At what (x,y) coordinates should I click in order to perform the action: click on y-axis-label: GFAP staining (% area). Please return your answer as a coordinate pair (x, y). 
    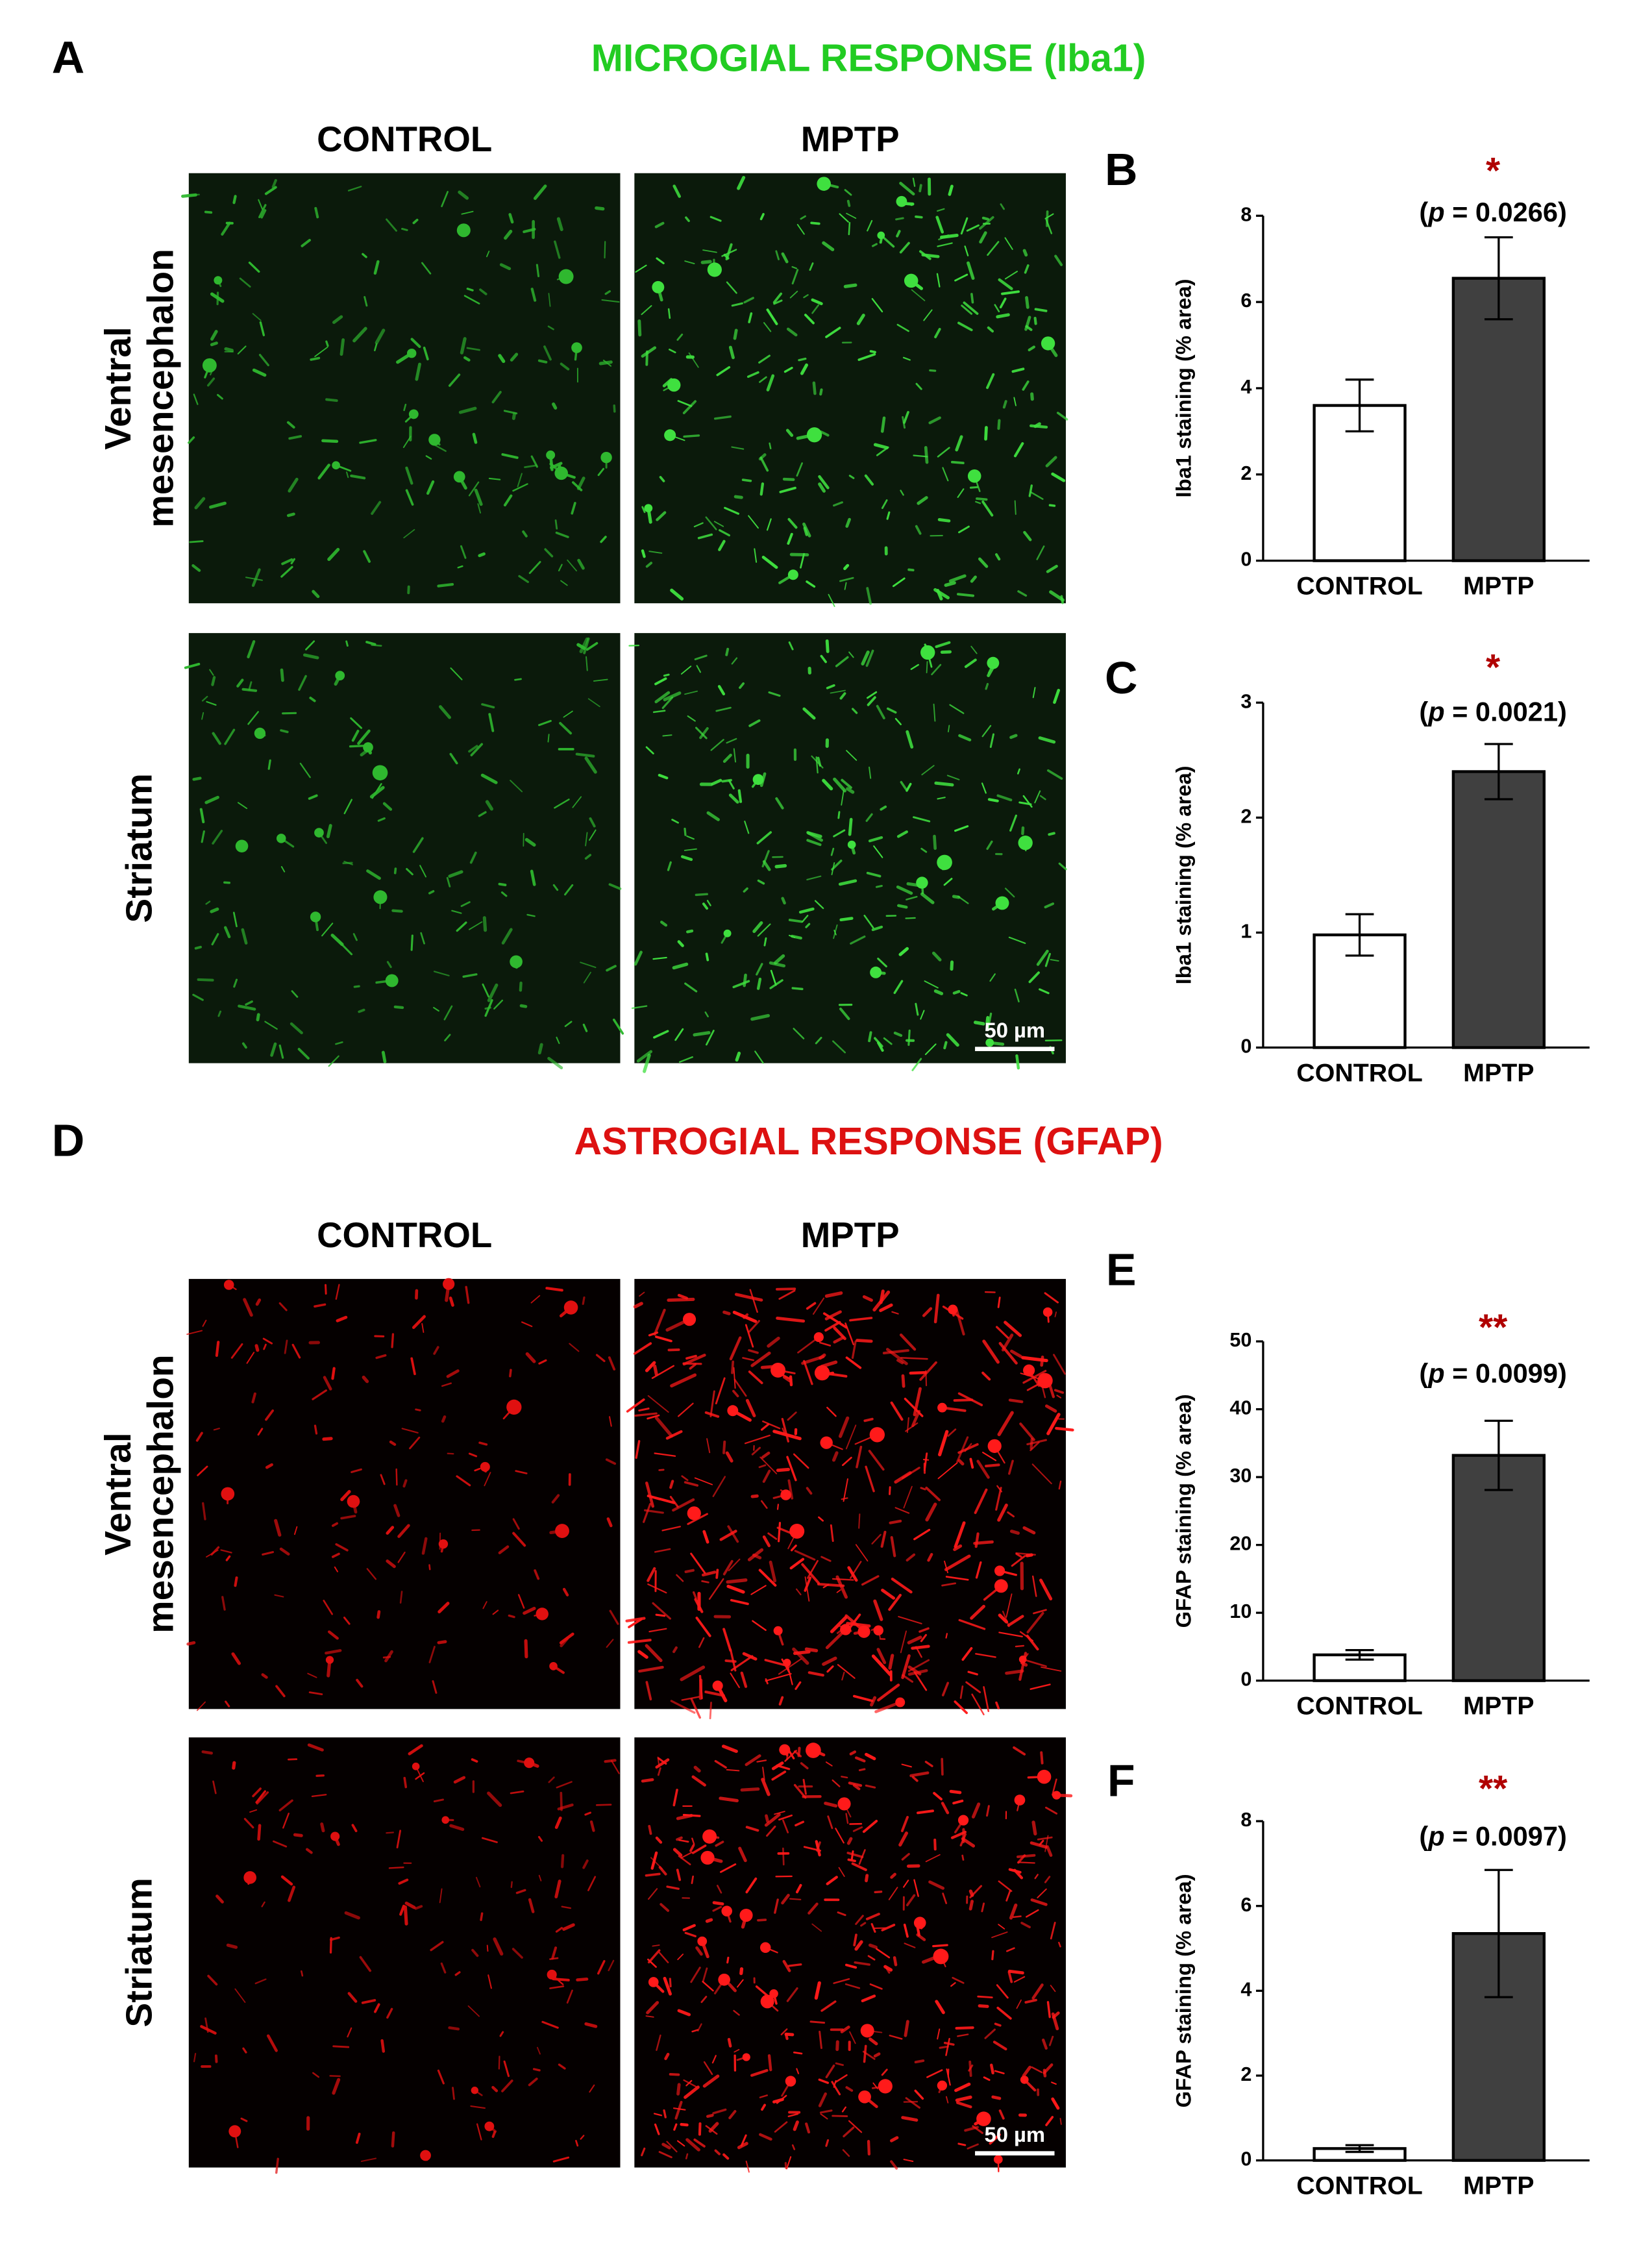
    Looking at the image, I should click on (1183, 1990).